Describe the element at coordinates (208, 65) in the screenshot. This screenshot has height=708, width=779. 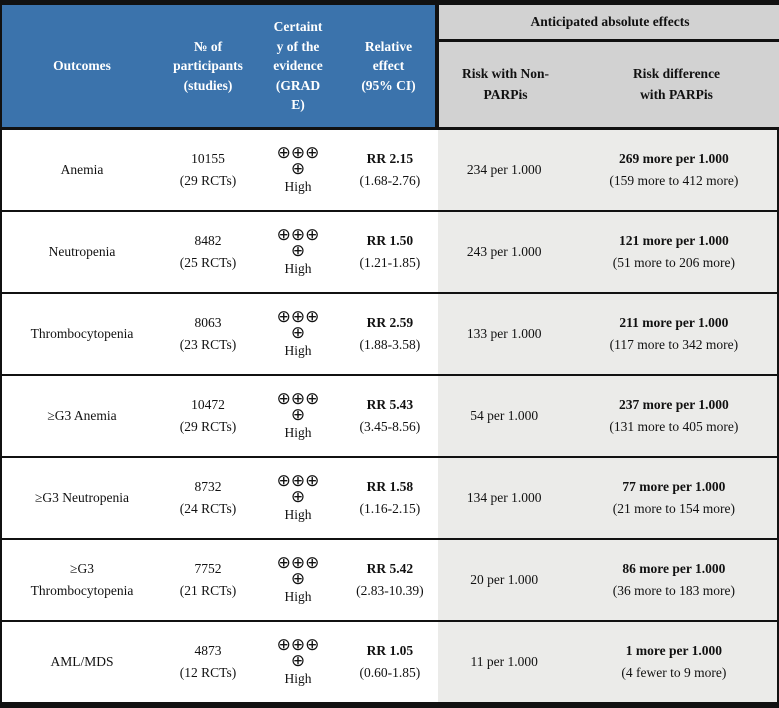
I see `header-participants: № of participants (studies)` at that location.